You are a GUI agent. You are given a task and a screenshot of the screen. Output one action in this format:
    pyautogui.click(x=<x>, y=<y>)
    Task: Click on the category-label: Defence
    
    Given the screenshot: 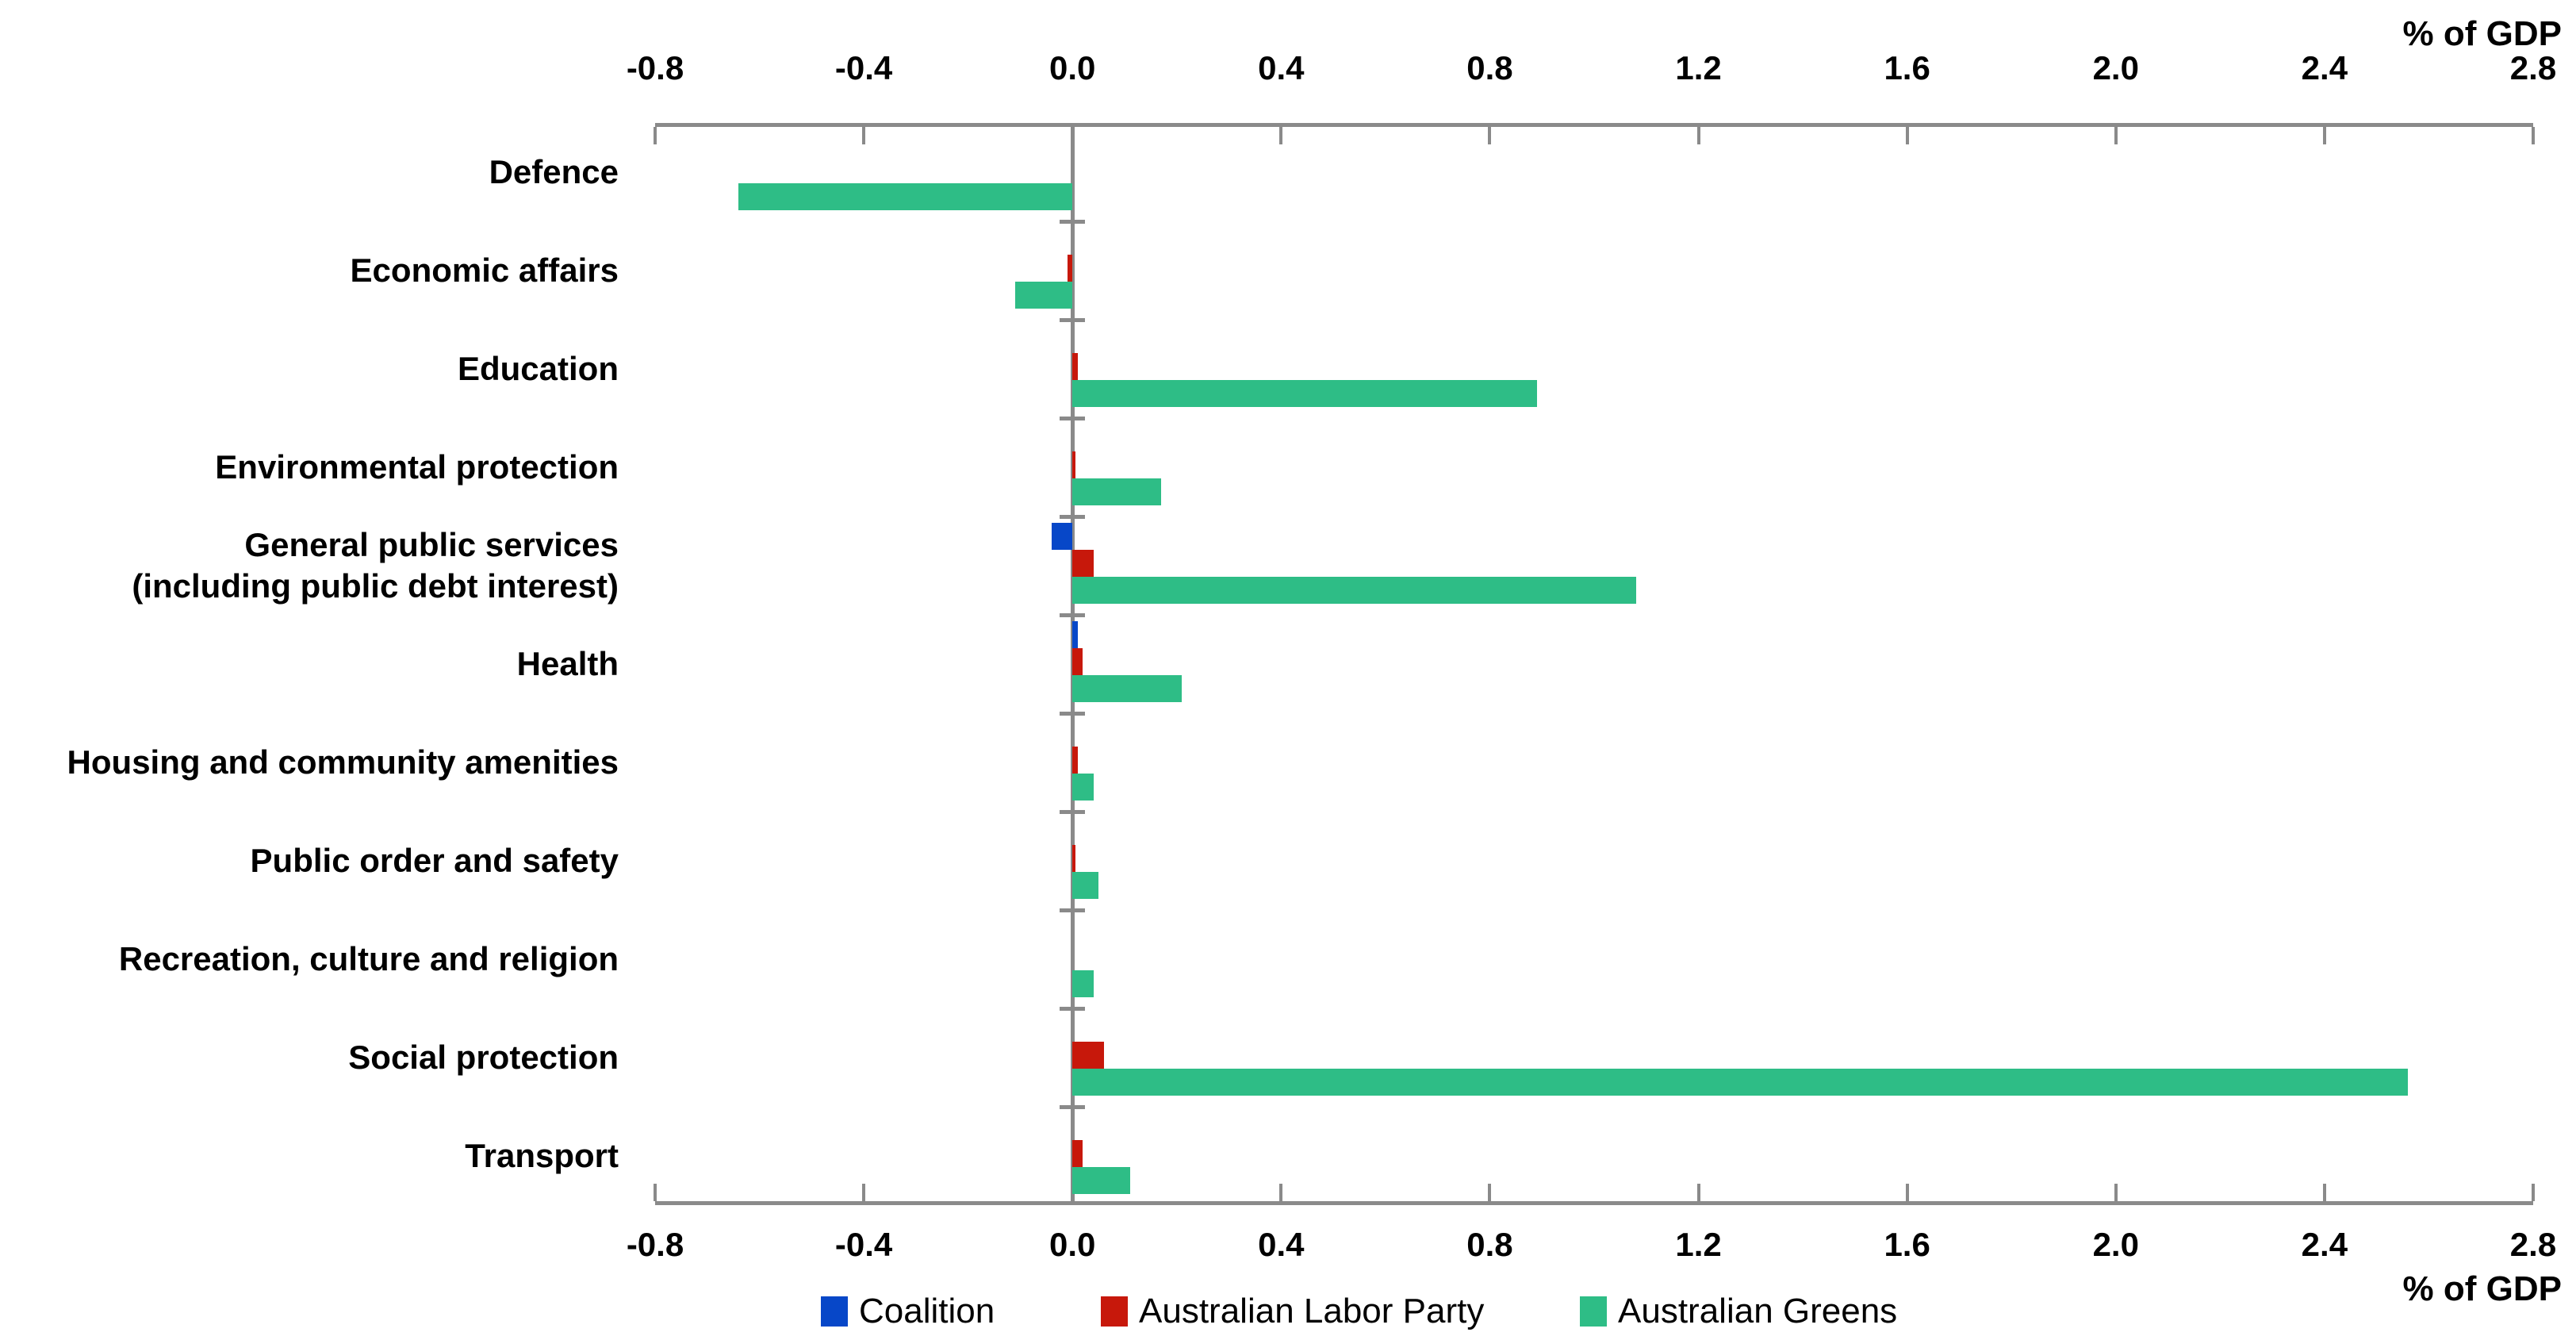 What is the action you would take?
    pyautogui.click(x=554, y=171)
    